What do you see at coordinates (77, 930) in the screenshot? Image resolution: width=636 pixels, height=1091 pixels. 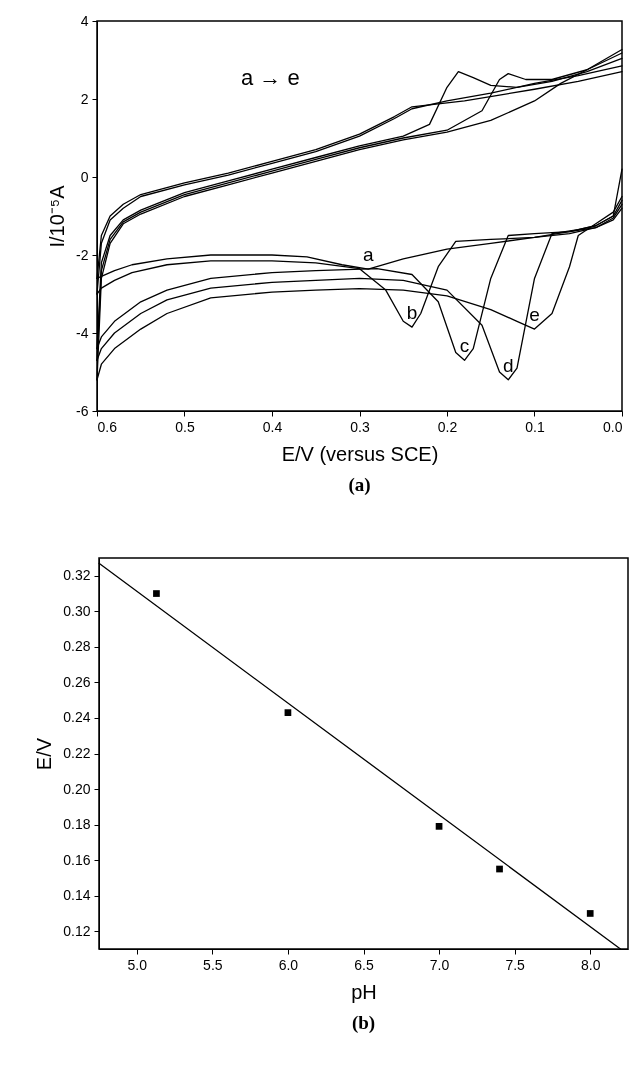 I see `y-tick-label: 0.12` at bounding box center [77, 930].